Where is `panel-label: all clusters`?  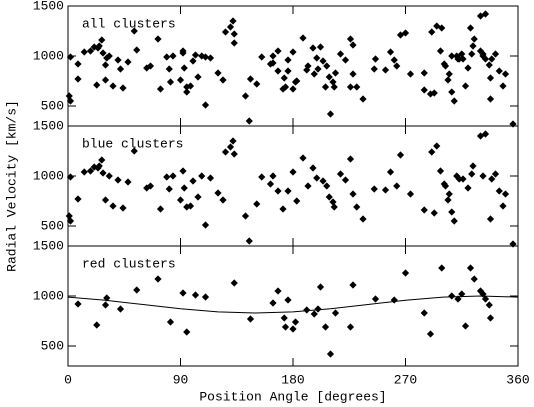 panel-label: all clusters is located at coordinates (129, 23).